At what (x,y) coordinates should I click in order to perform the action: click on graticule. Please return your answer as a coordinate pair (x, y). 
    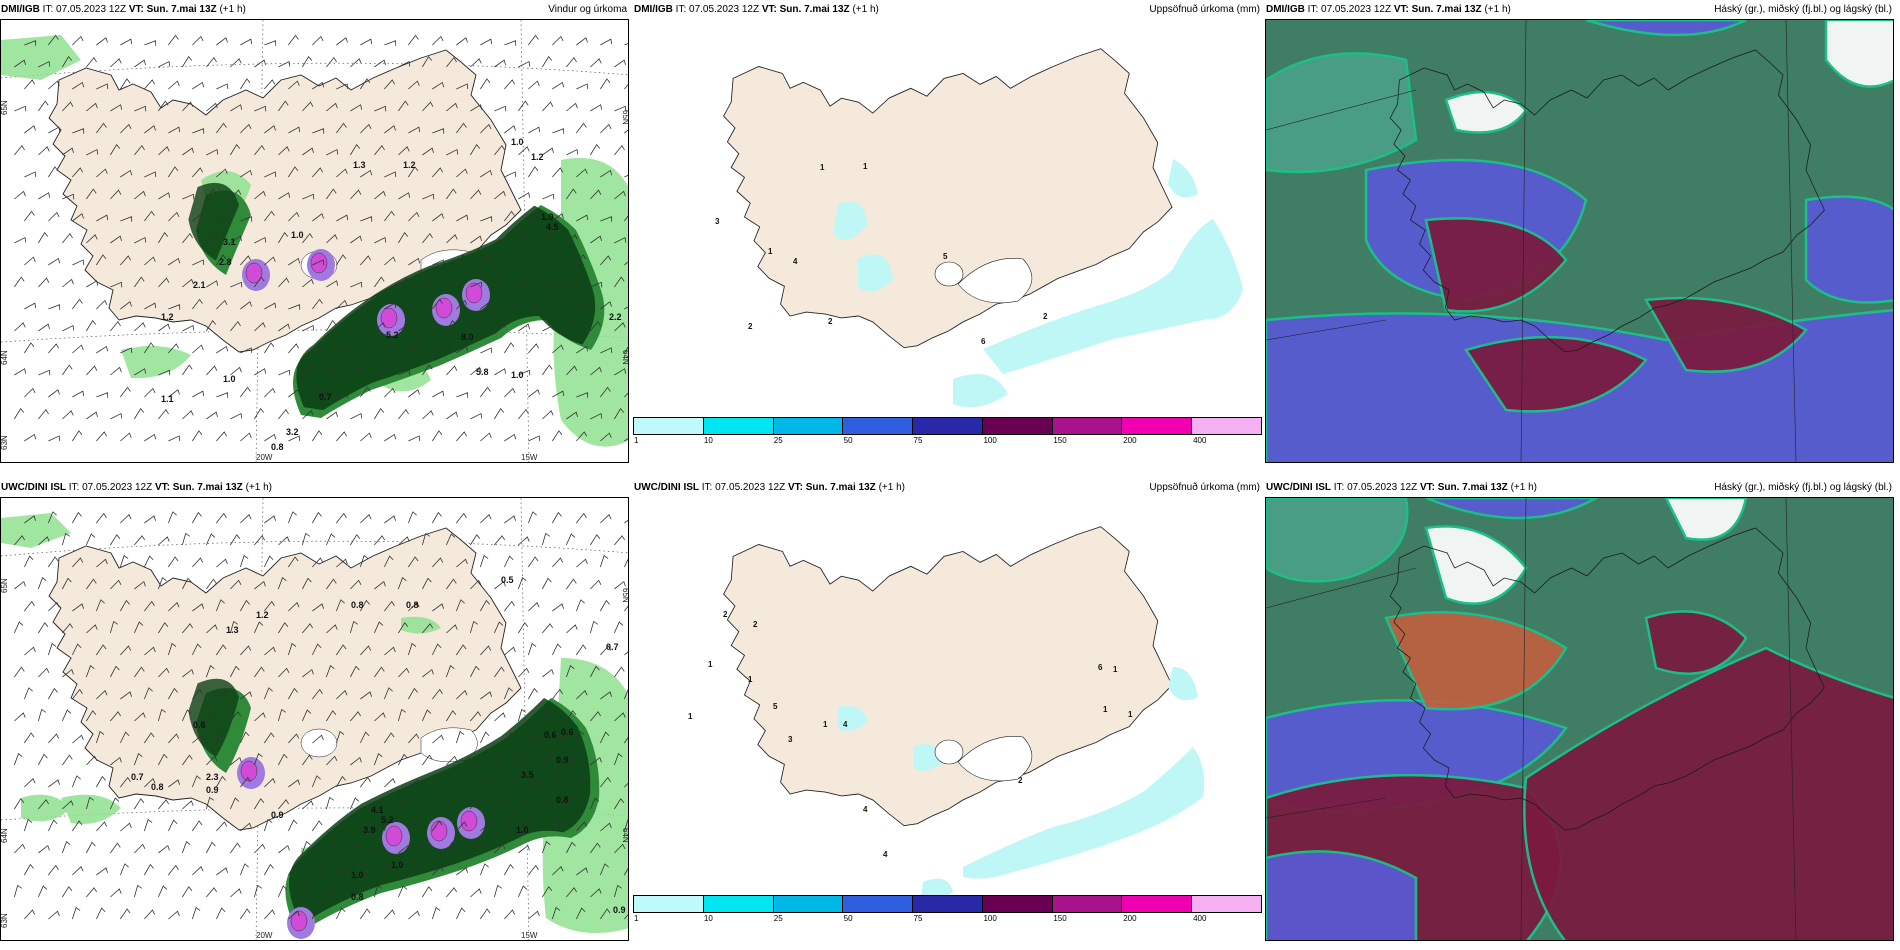
    Looking at the image, I should click on (1531, 719).